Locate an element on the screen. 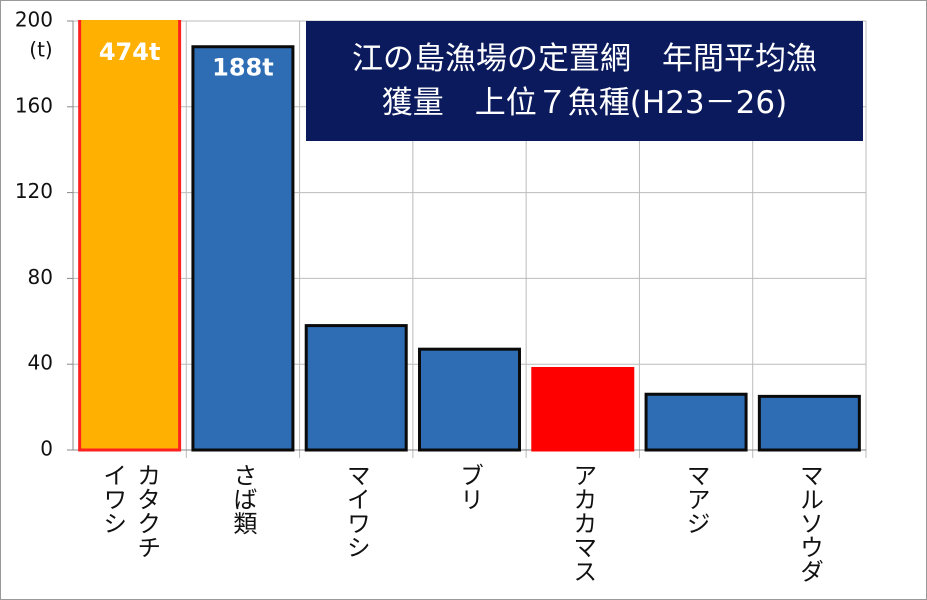 The height and width of the screenshot is (600, 927). y-tick-label: 40 is located at coordinates (40, 363).